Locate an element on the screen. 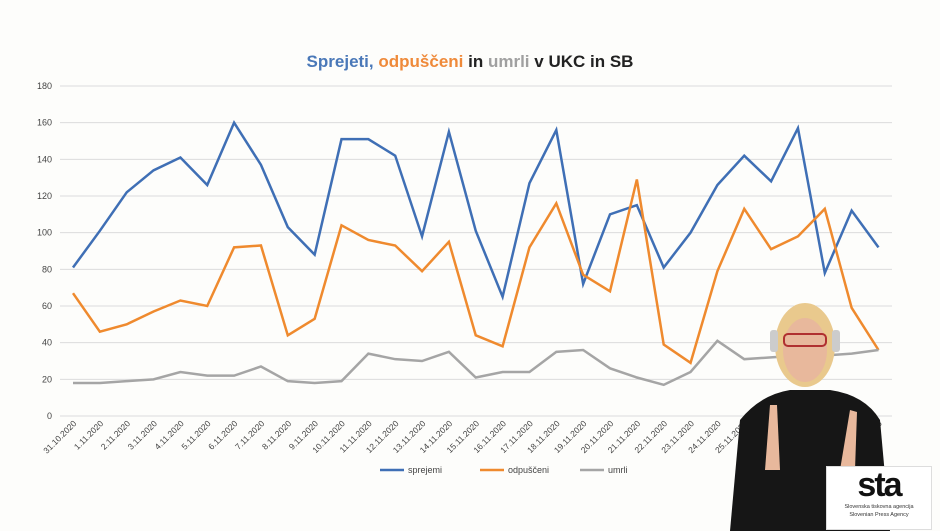 This screenshot has width=940, height=531. y-tick-label: 100 is located at coordinates (44, 233).